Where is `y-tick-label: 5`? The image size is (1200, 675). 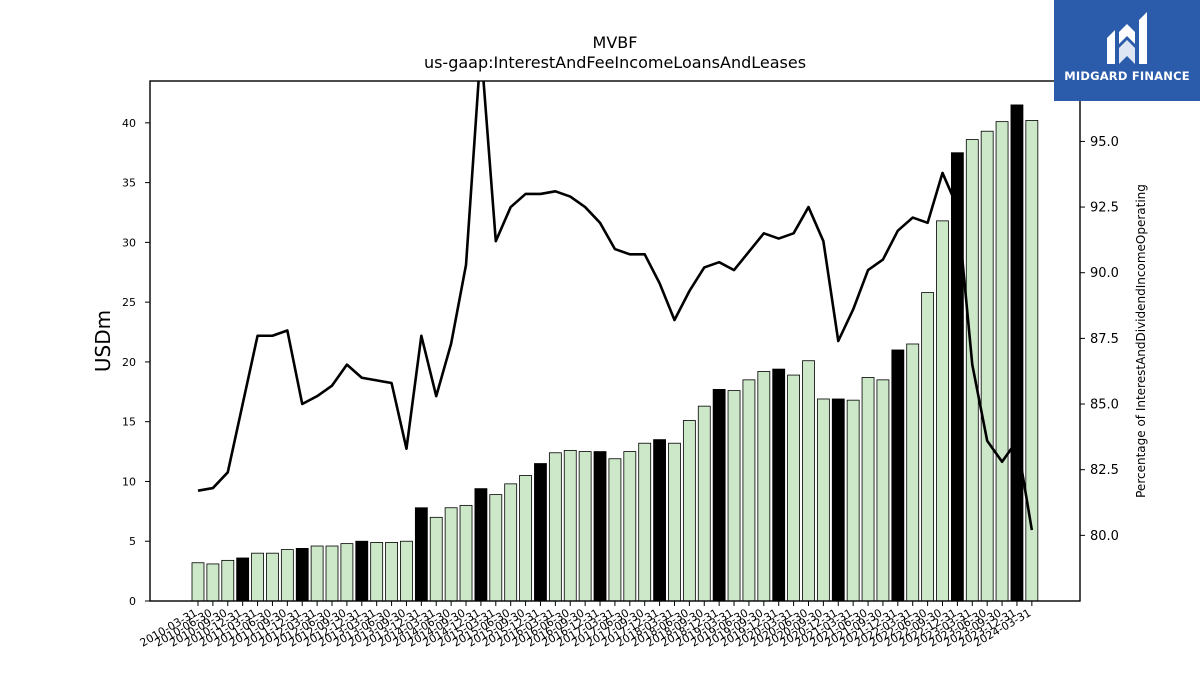
y-tick-label: 5 is located at coordinates (132, 541).